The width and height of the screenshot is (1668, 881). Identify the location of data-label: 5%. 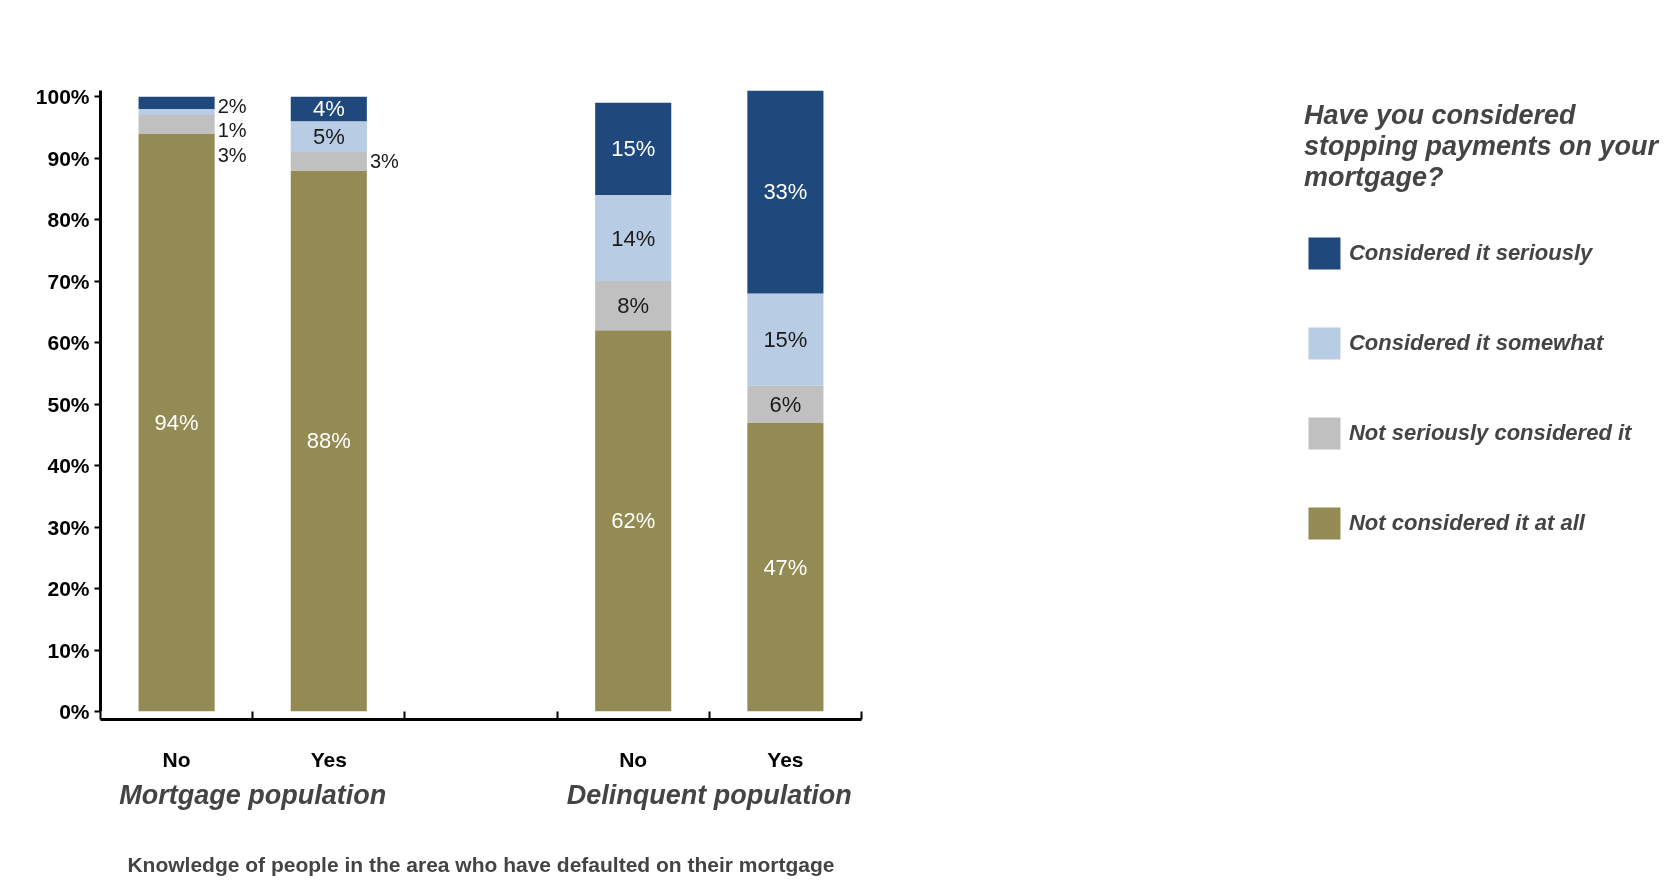
(328, 137).